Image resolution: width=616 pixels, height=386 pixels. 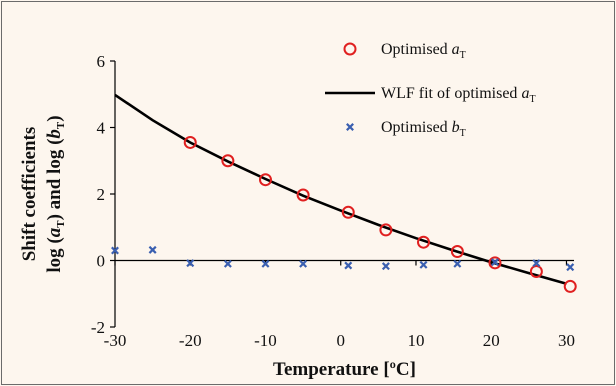 What do you see at coordinates (54, 118) in the screenshot?
I see `y-axis-title-post: )` at bounding box center [54, 118].